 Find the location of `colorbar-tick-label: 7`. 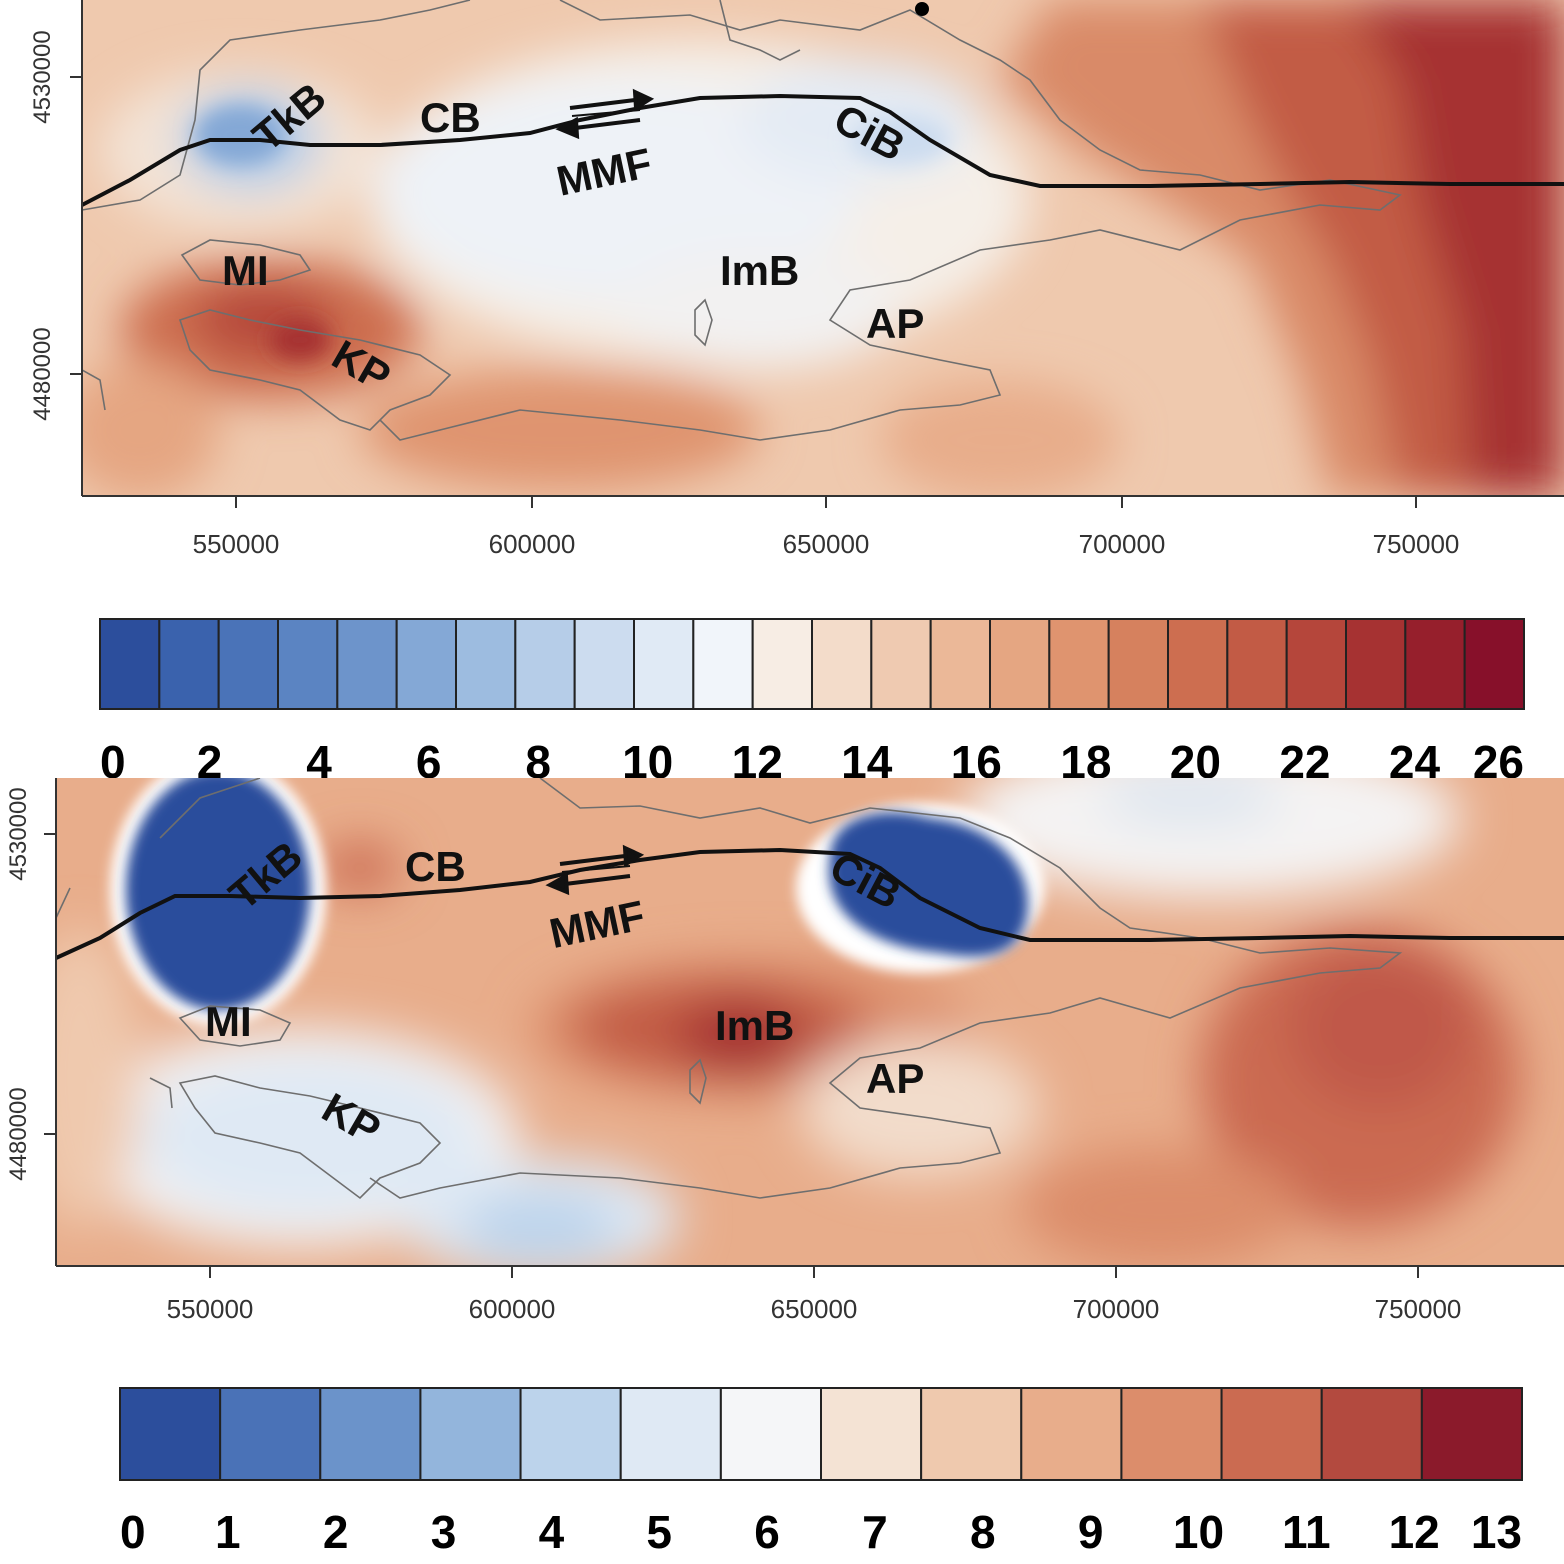

colorbar-tick-label: 7 is located at coordinates (875, 1532).